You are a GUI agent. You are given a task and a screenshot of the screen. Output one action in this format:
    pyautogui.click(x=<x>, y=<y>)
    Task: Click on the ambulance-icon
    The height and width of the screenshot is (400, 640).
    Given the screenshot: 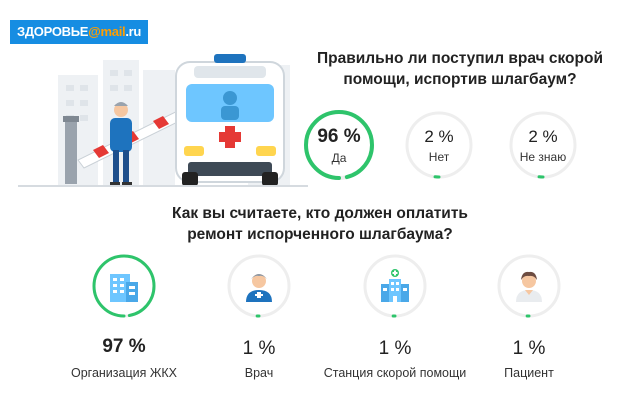 What is the action you would take?
    pyautogui.click(x=230, y=120)
    